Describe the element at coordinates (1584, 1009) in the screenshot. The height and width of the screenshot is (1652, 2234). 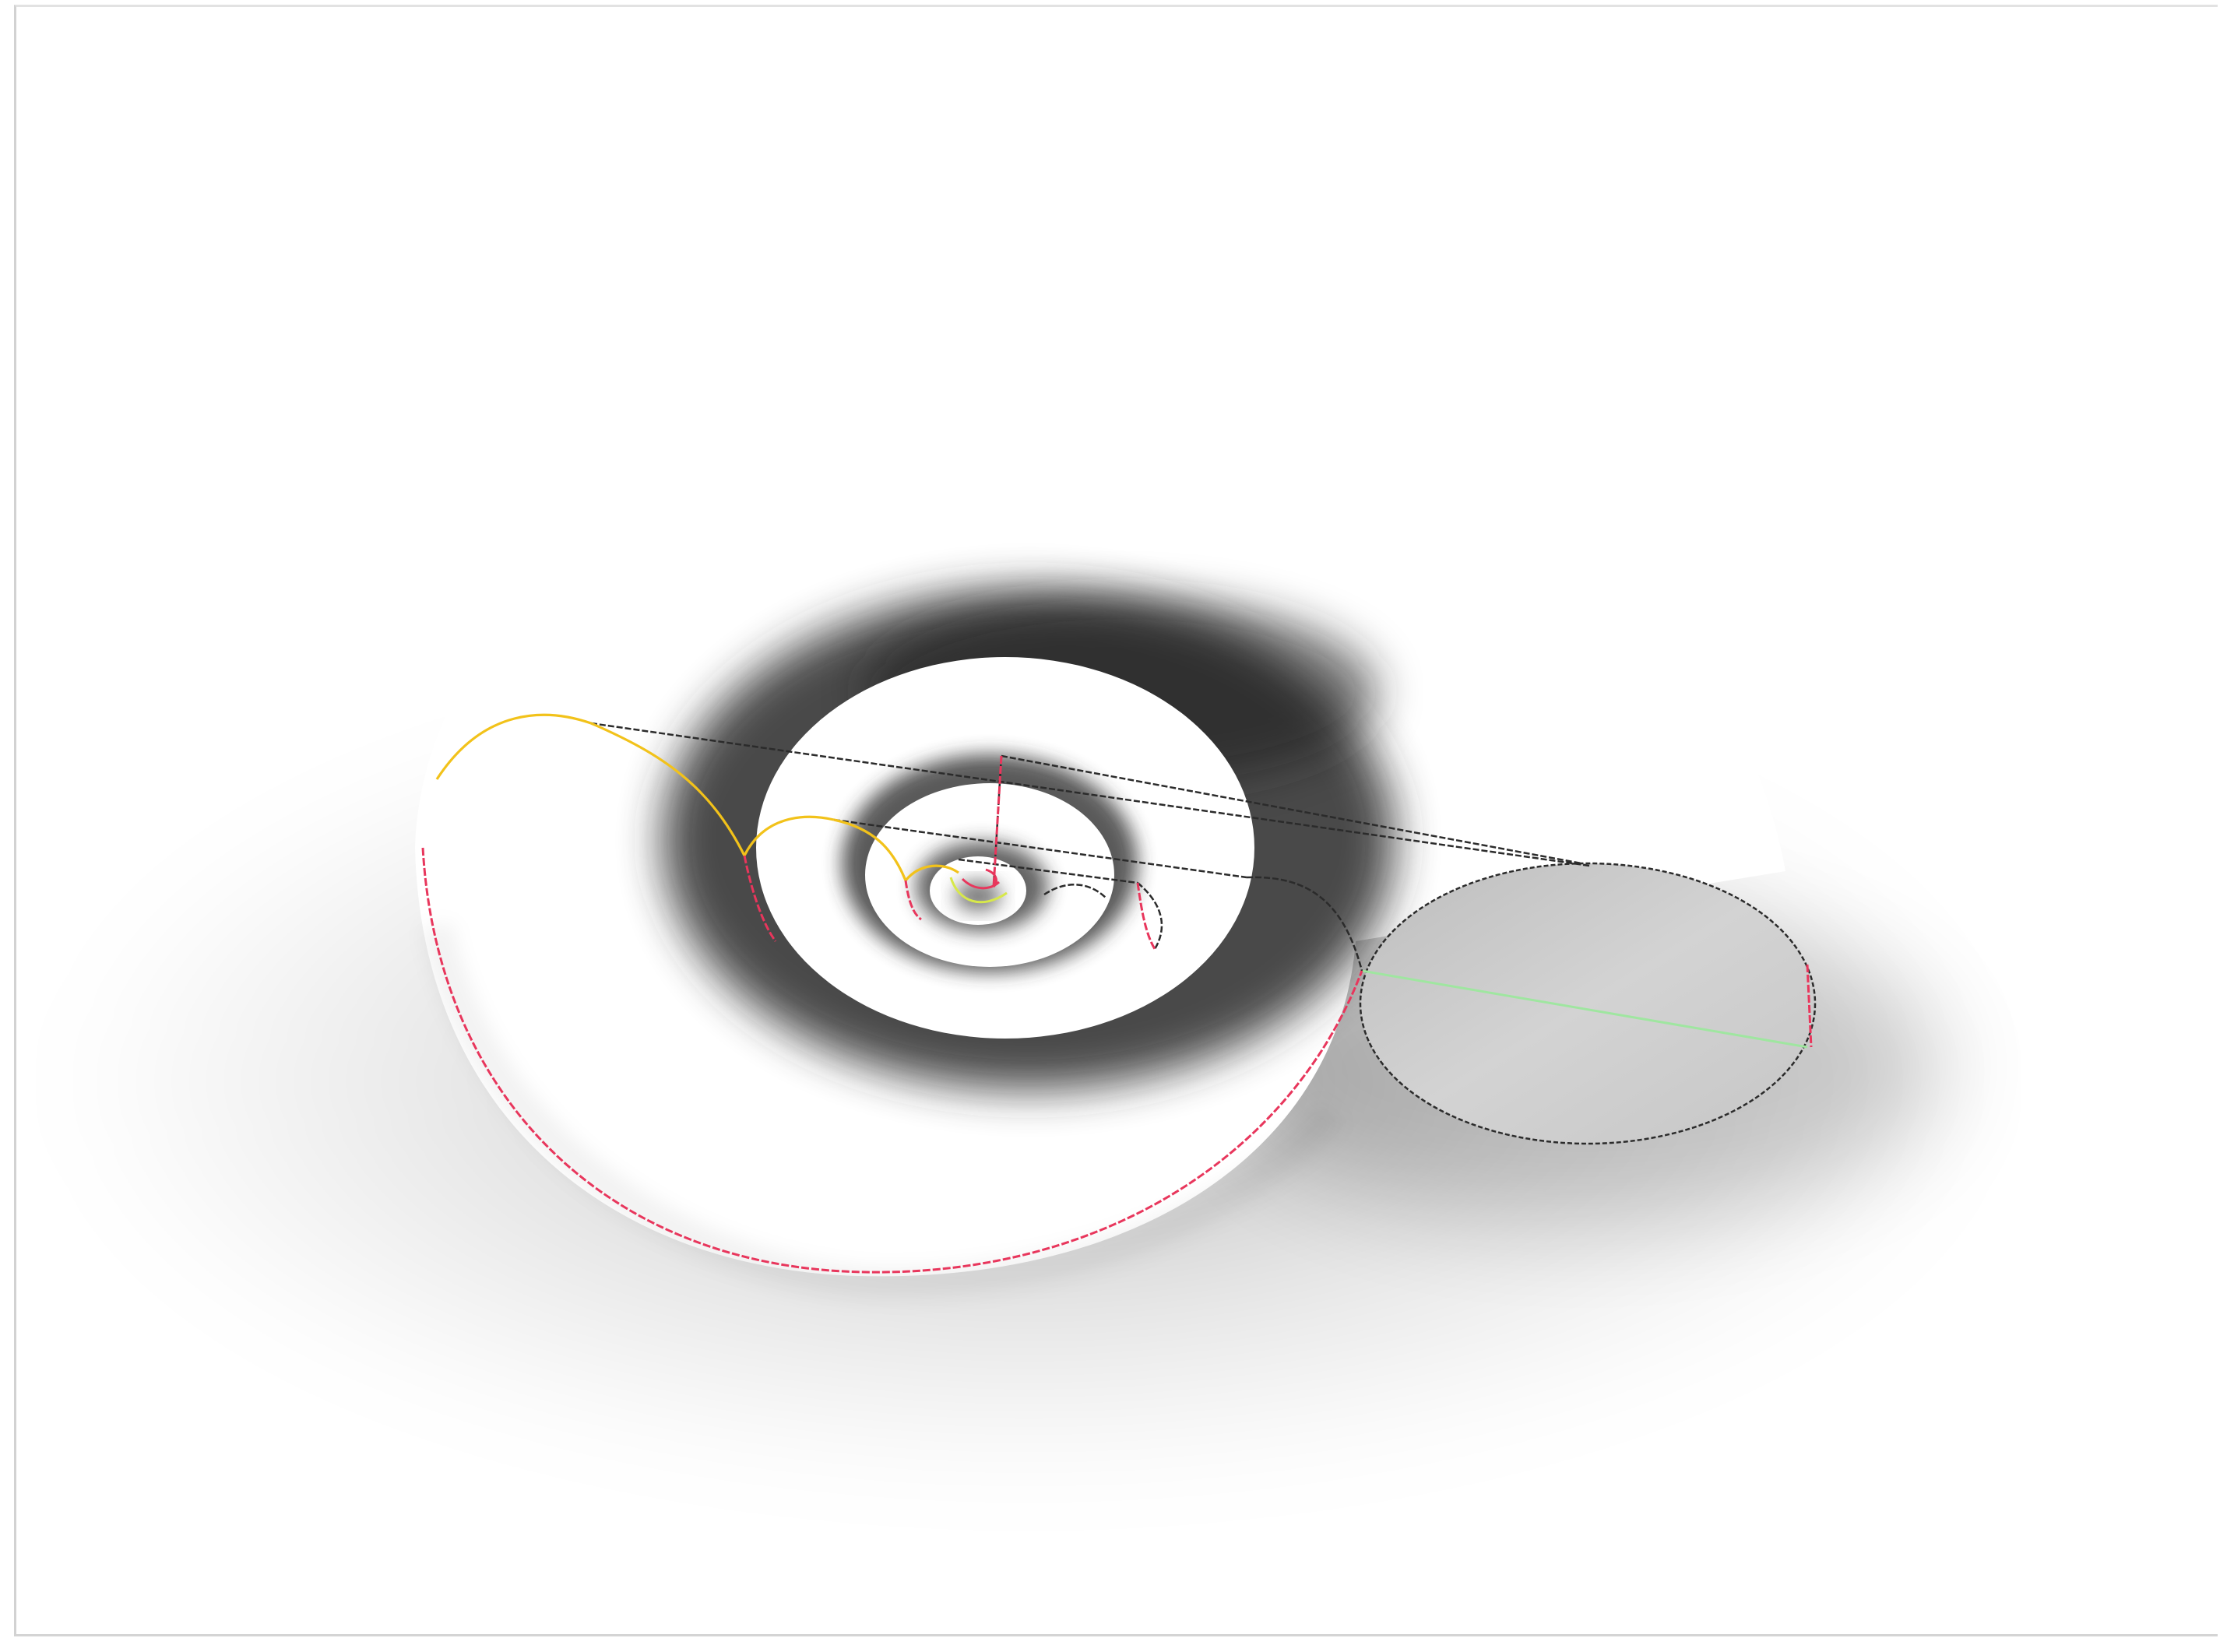
I see `aperture-axis` at that location.